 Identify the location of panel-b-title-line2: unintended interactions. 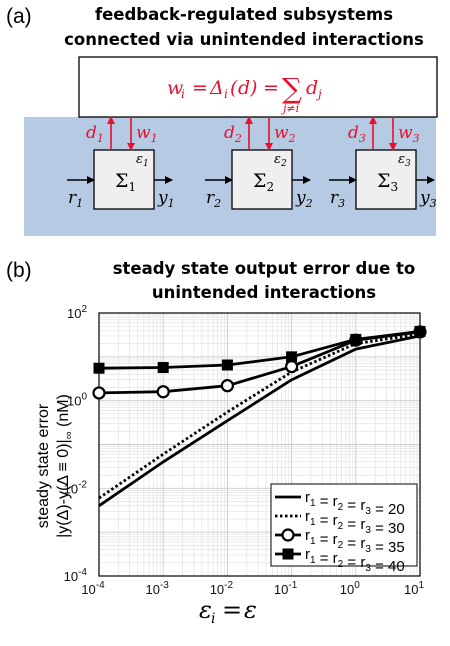
(264, 292).